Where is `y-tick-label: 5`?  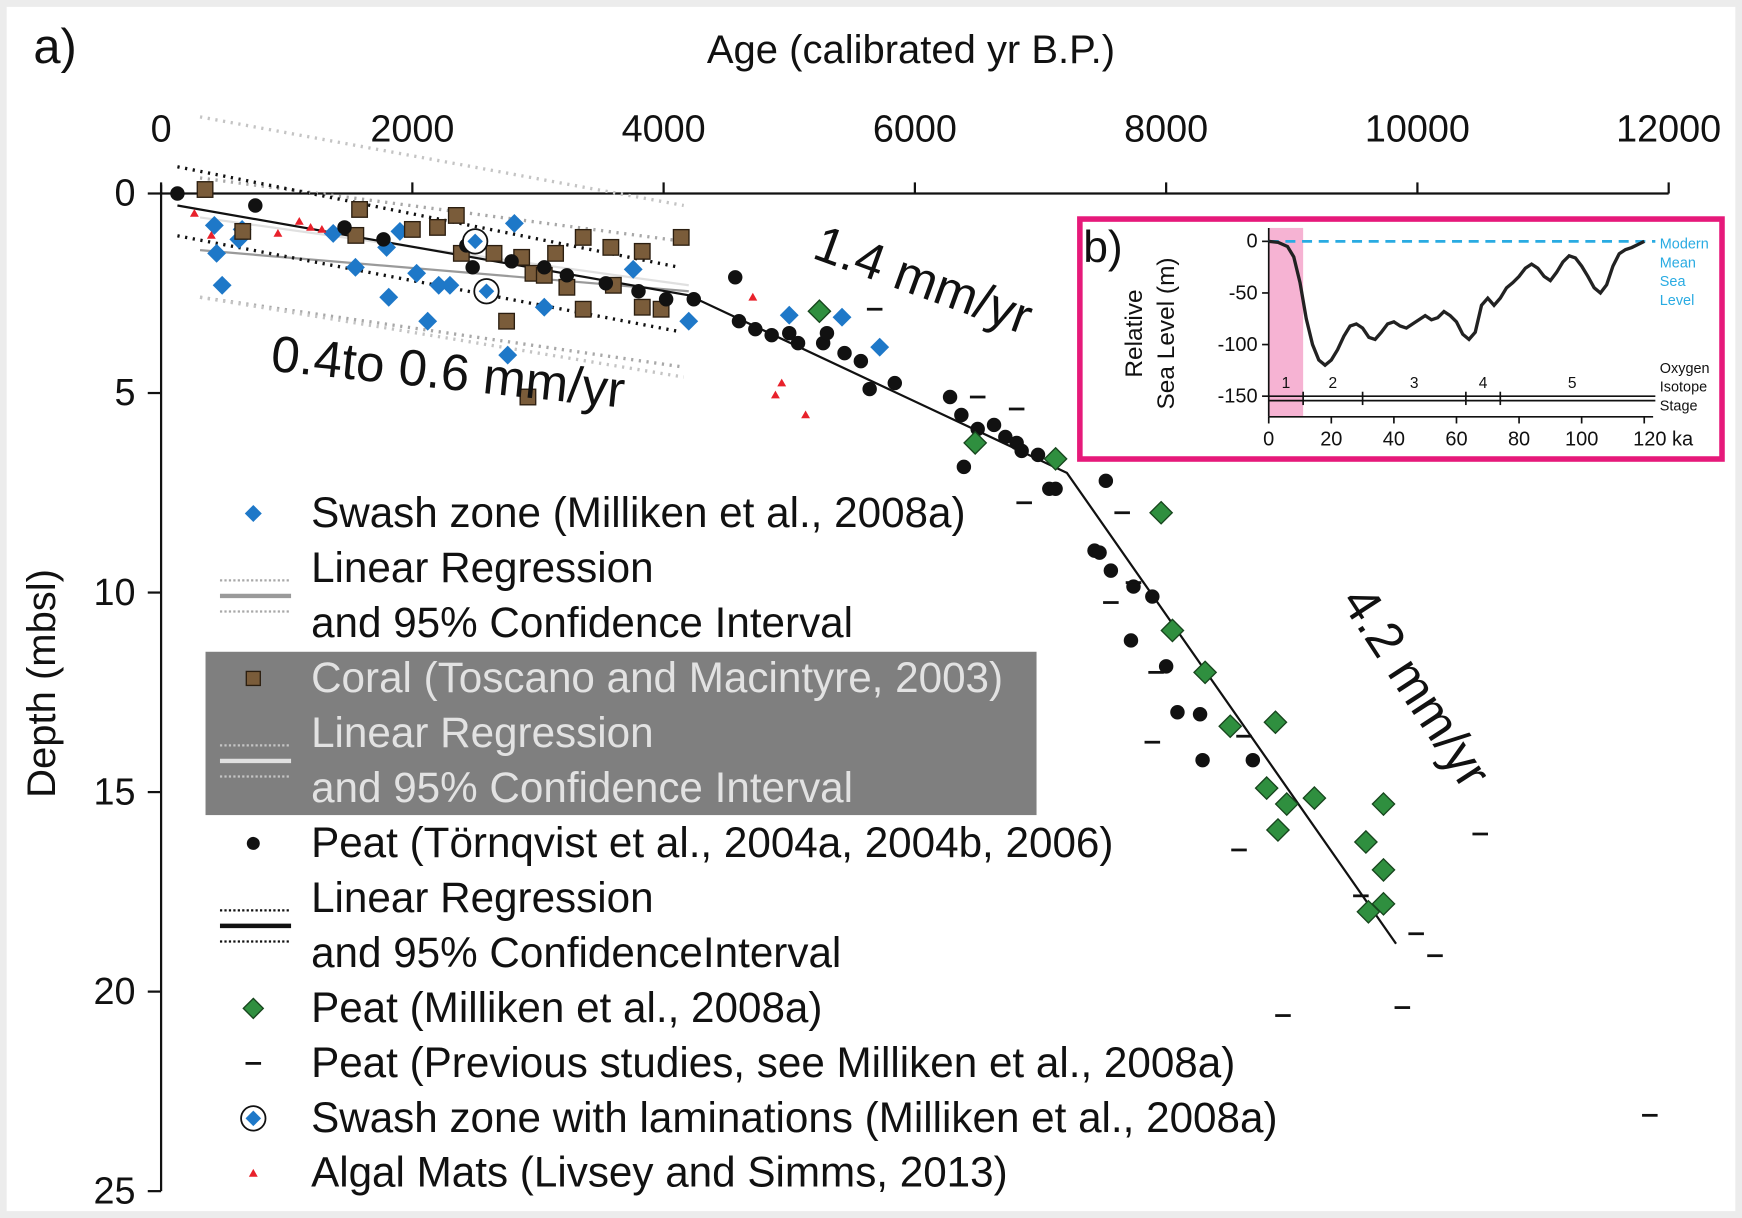 y-tick-label: 5 is located at coordinates (125, 393).